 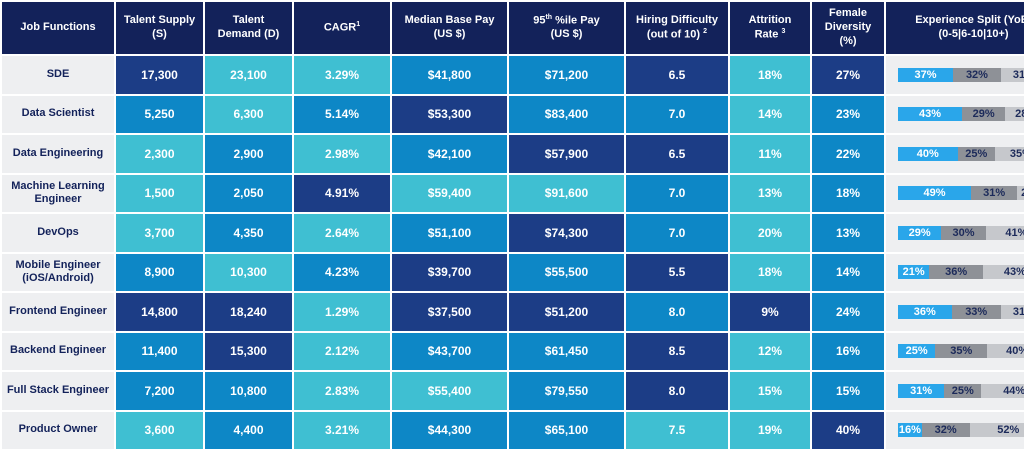 I want to click on attrition-rate-cell: 19%, so click(x=770, y=430).